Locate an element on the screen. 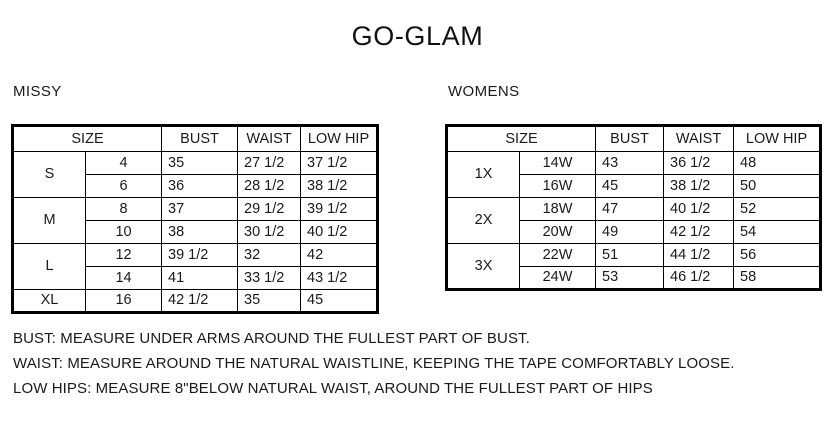 The width and height of the screenshot is (835, 423). size-group-label: L is located at coordinates (48, 266).